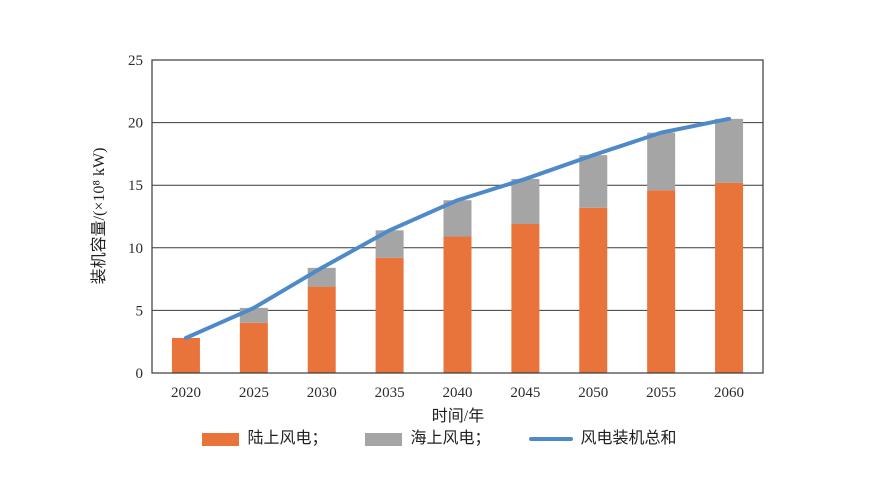  I want to click on legend-item-offshore: 海上风电；, so click(428, 439).